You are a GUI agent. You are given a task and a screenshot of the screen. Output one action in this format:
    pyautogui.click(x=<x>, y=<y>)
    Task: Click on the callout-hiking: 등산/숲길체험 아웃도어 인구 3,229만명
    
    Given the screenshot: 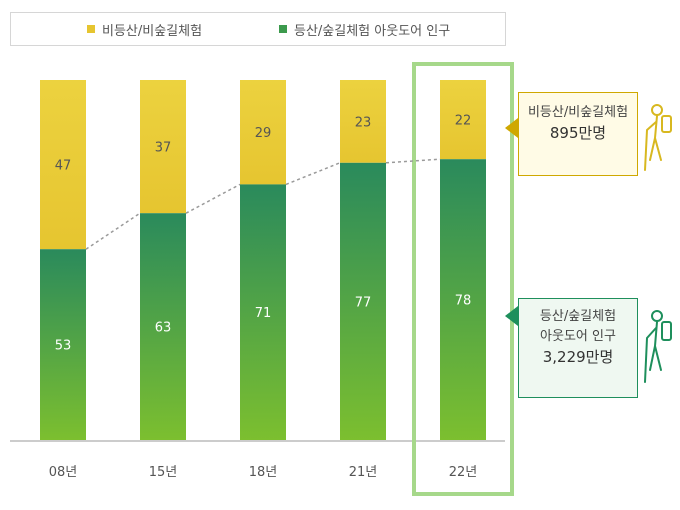 What is the action you would take?
    pyautogui.click(x=578, y=348)
    